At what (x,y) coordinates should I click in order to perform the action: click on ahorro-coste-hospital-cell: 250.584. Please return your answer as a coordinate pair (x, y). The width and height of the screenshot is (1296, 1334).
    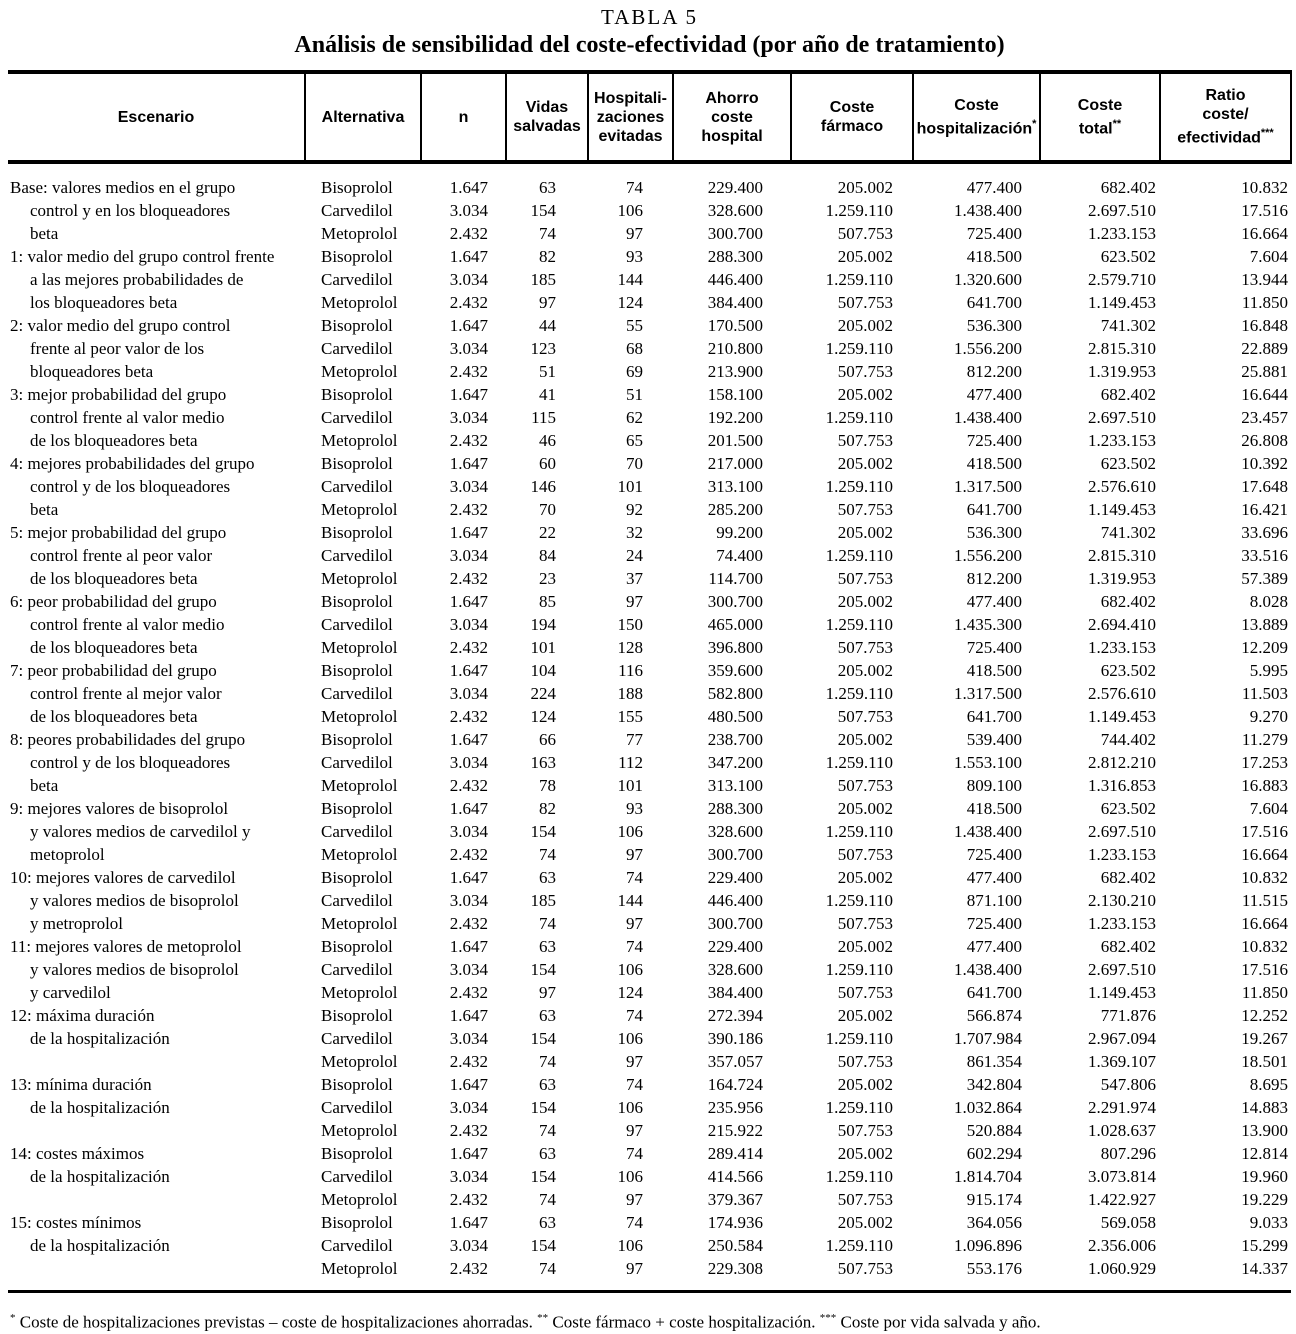
    Looking at the image, I should click on (735, 1245).